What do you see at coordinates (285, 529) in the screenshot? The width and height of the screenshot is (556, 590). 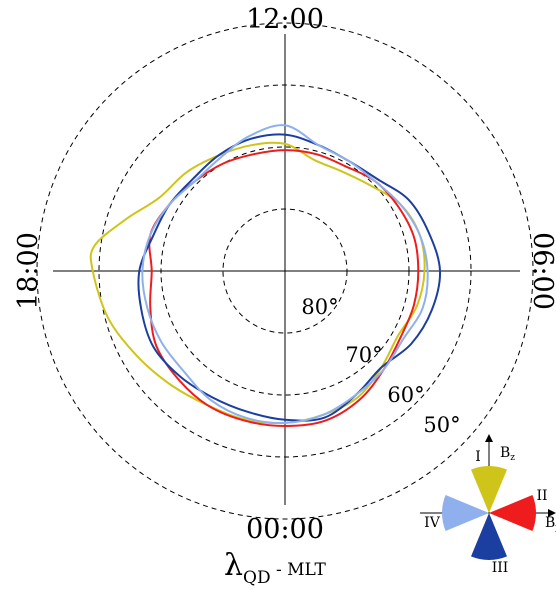 I see `mlt-label-00: 00:00` at bounding box center [285, 529].